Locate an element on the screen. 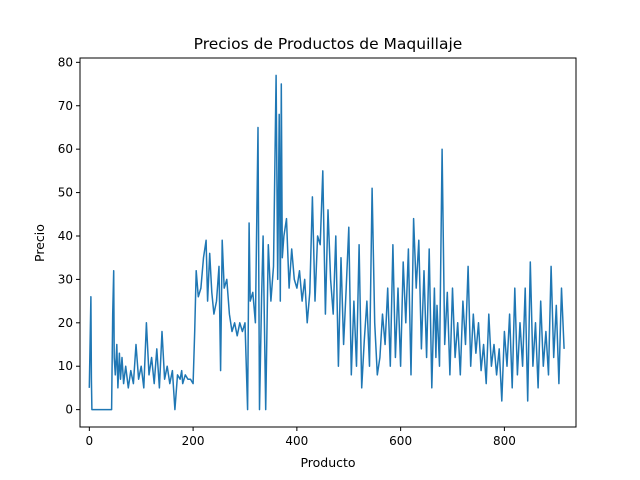 This screenshot has height=480, width=640. y-tick-label: 80 is located at coordinates (65, 62).